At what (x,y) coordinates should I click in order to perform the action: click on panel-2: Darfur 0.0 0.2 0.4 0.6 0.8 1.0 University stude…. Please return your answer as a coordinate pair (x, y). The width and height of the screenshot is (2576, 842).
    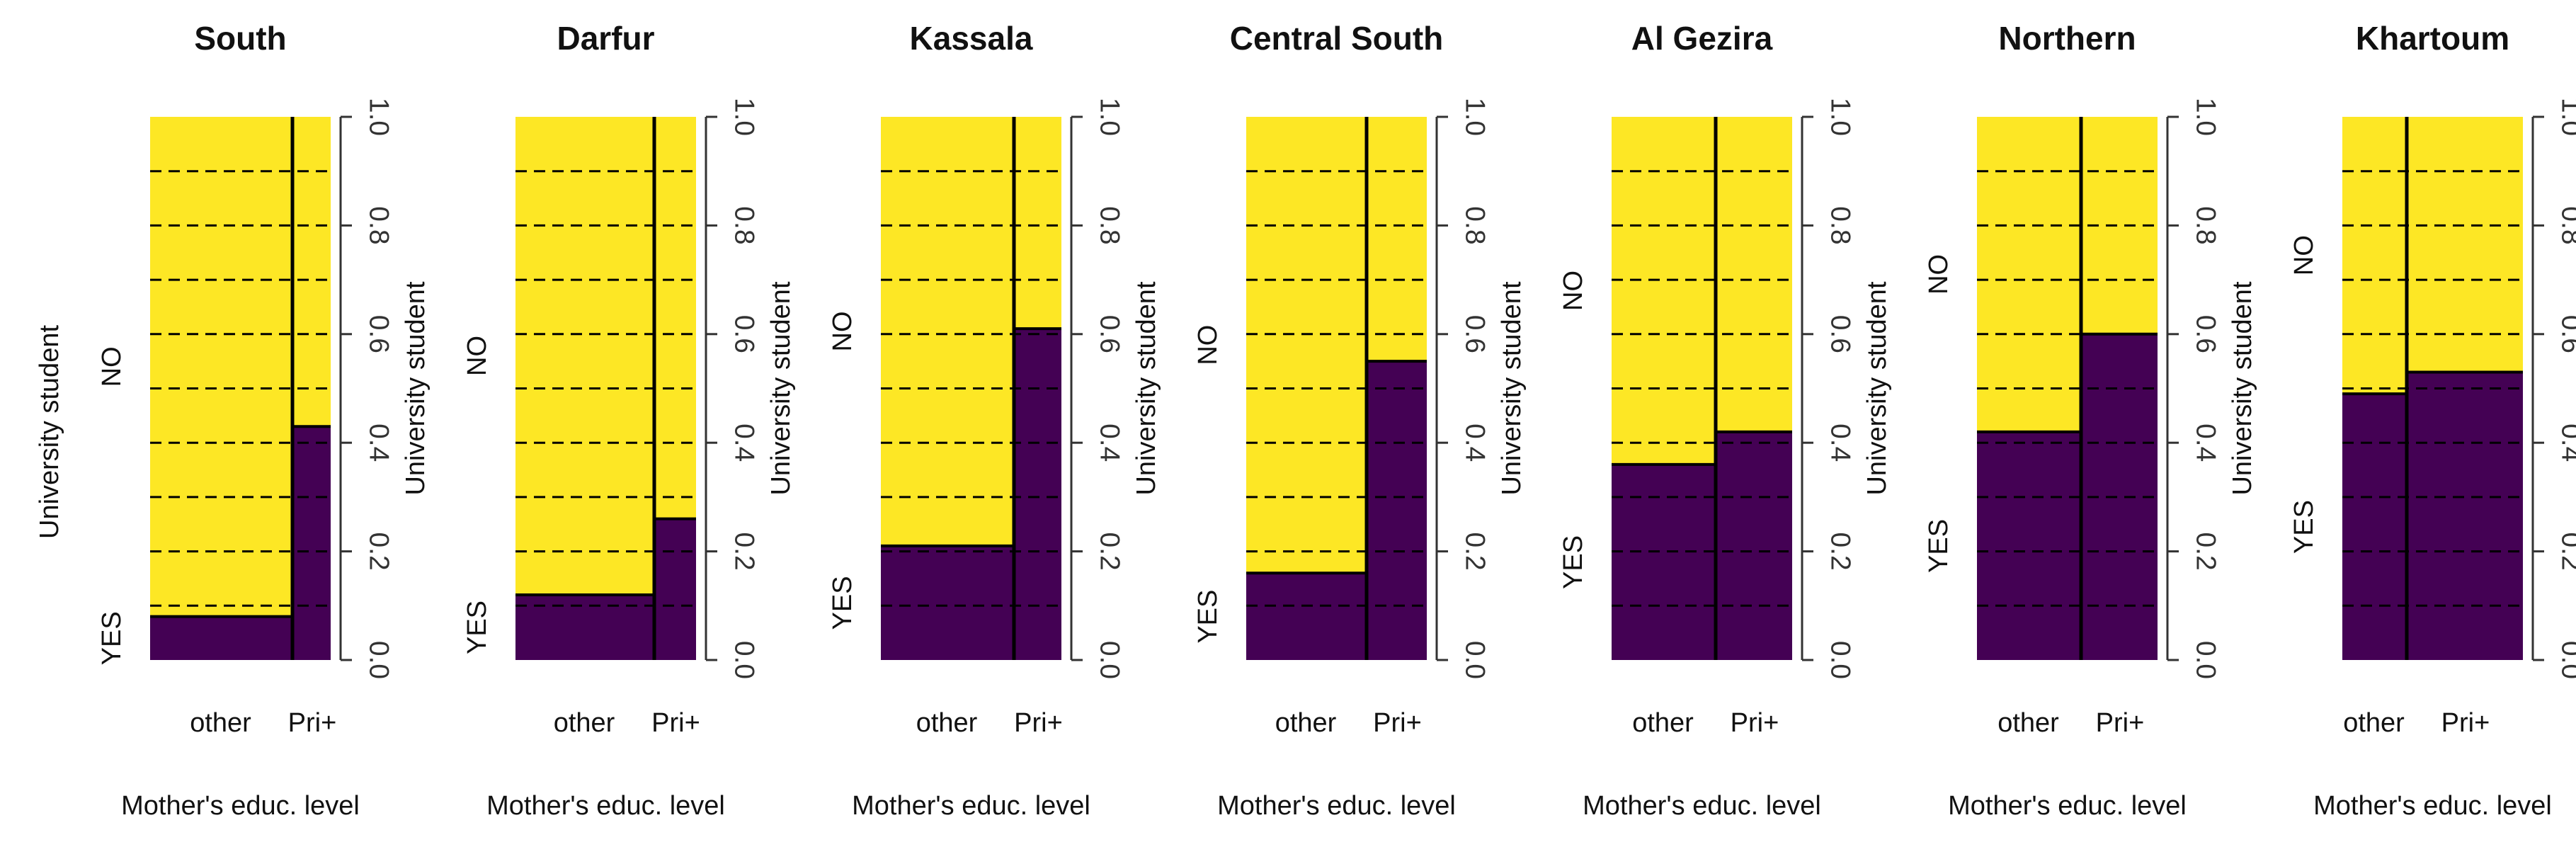
    Looking at the image, I should click on (629, 420).